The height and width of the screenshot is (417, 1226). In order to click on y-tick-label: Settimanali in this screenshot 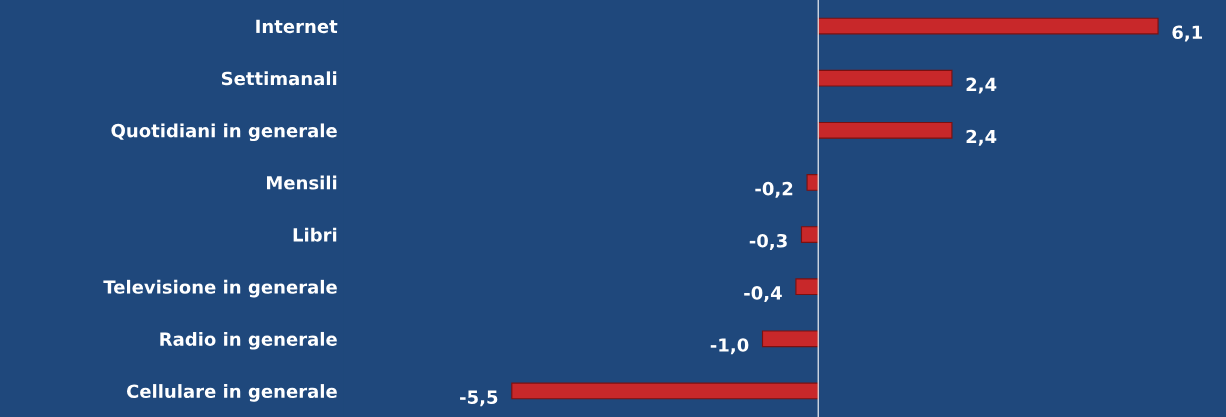, I will do `click(279, 78)`.